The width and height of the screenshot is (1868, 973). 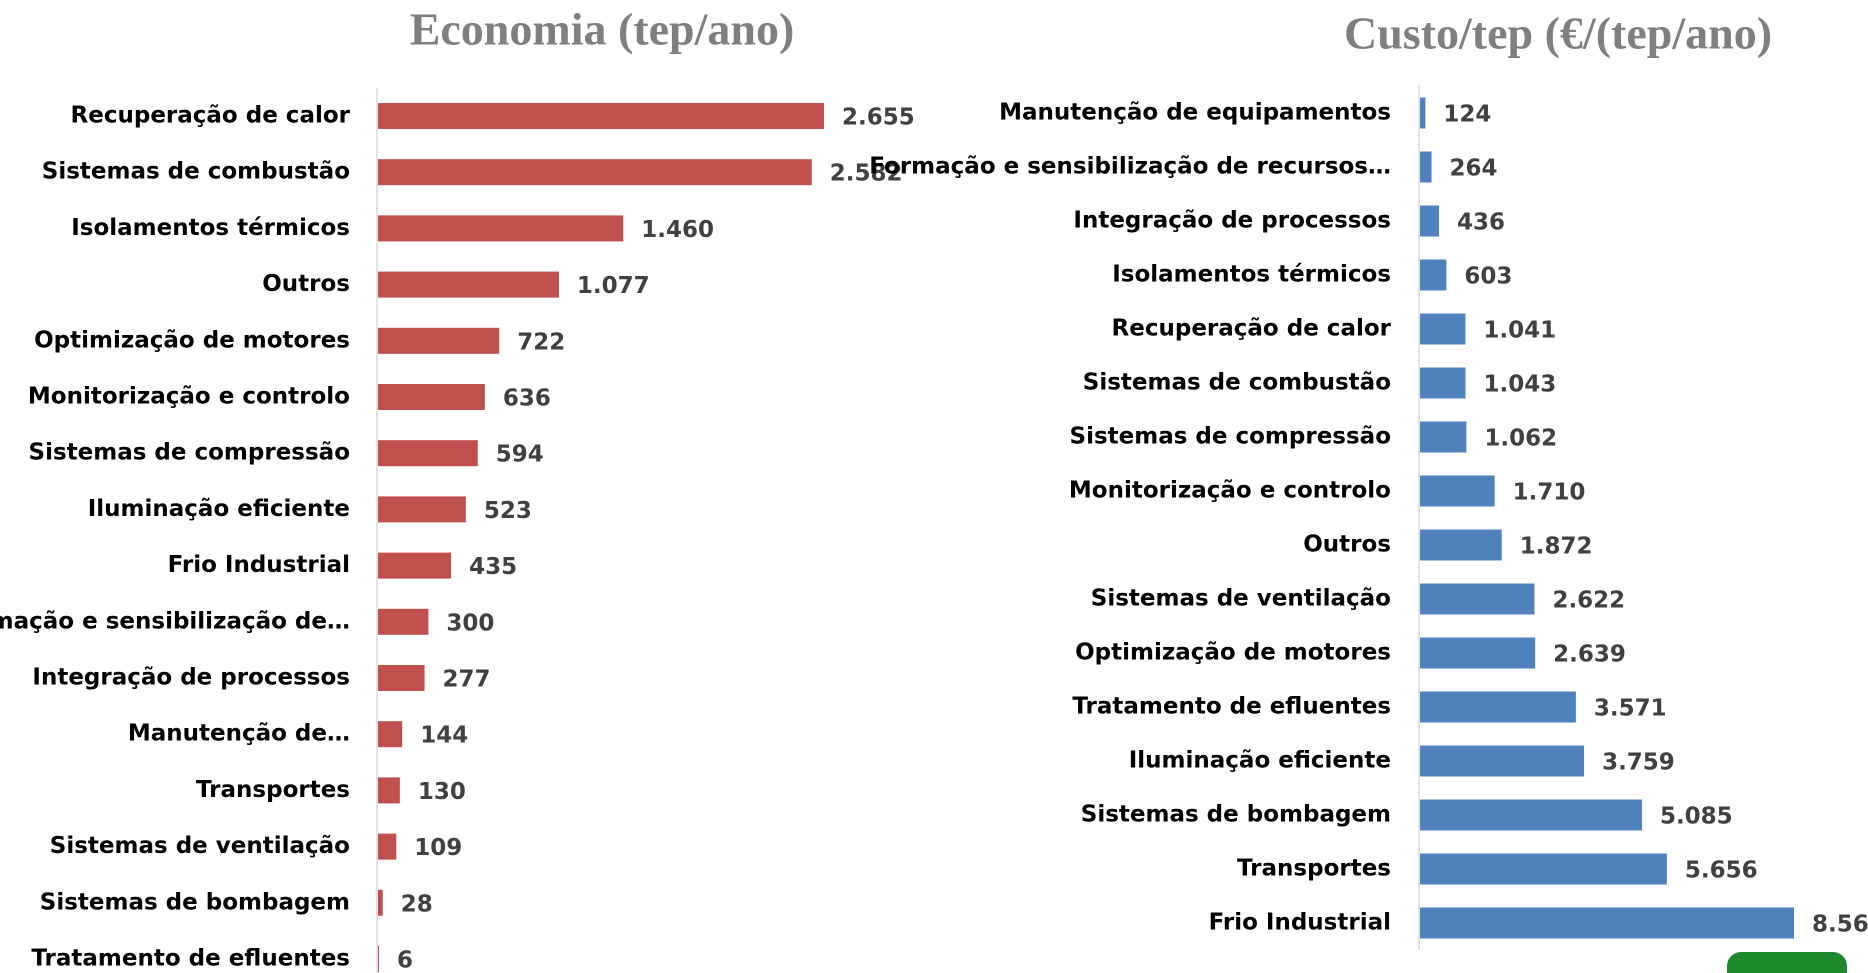 I want to click on value-label: 1.460, so click(x=677, y=230).